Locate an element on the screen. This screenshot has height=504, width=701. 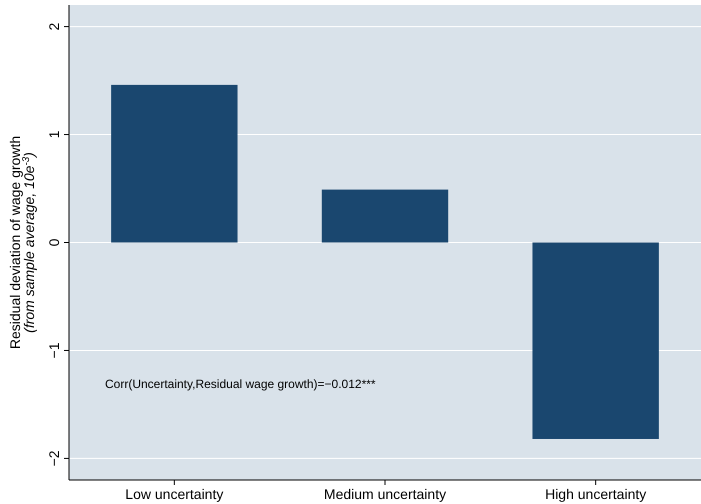
y-tick-label: 0 is located at coordinates (54, 242).